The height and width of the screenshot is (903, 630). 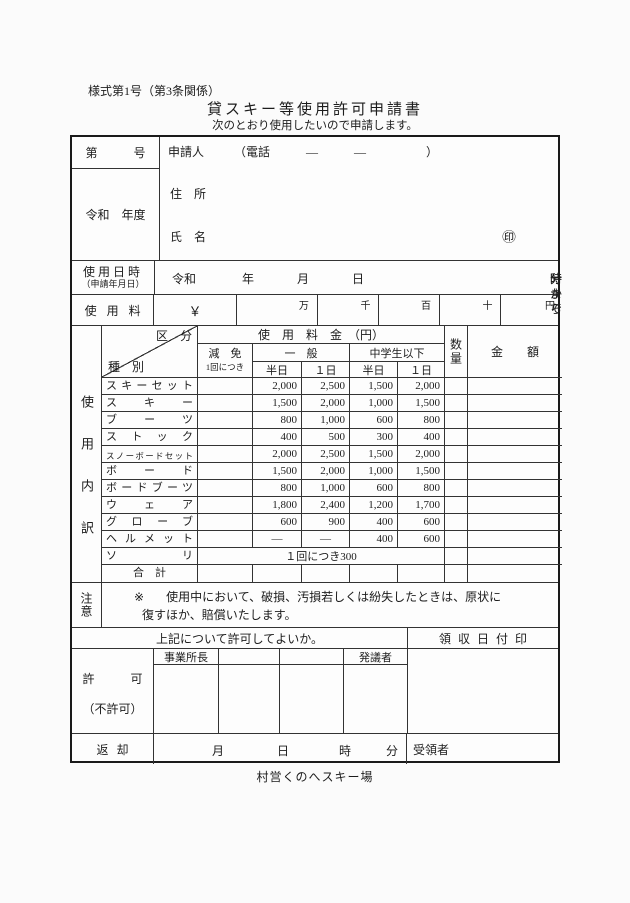 What do you see at coordinates (317, 288) in the screenshot?
I see `usage-datetime-section: 使用日時 （申請年月日） 令和 年 月 日 時 分から 時 分まで` at bounding box center [317, 288].